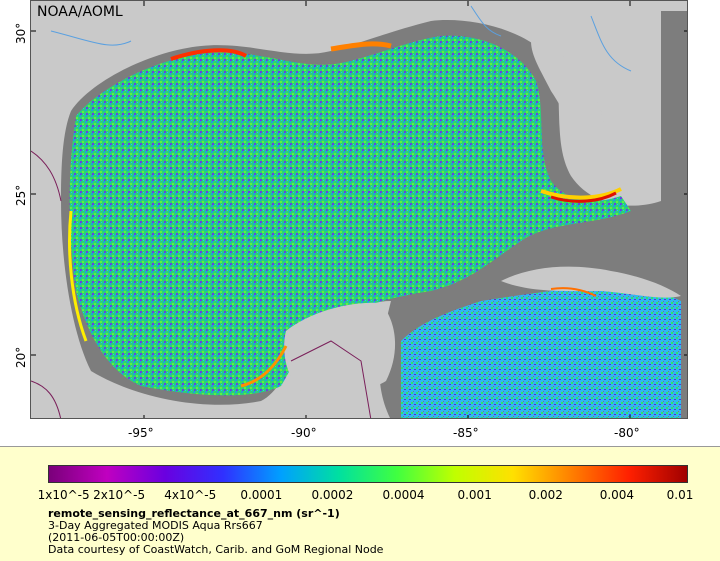  I want to click on lon-label-85: -85°, so click(466, 433).